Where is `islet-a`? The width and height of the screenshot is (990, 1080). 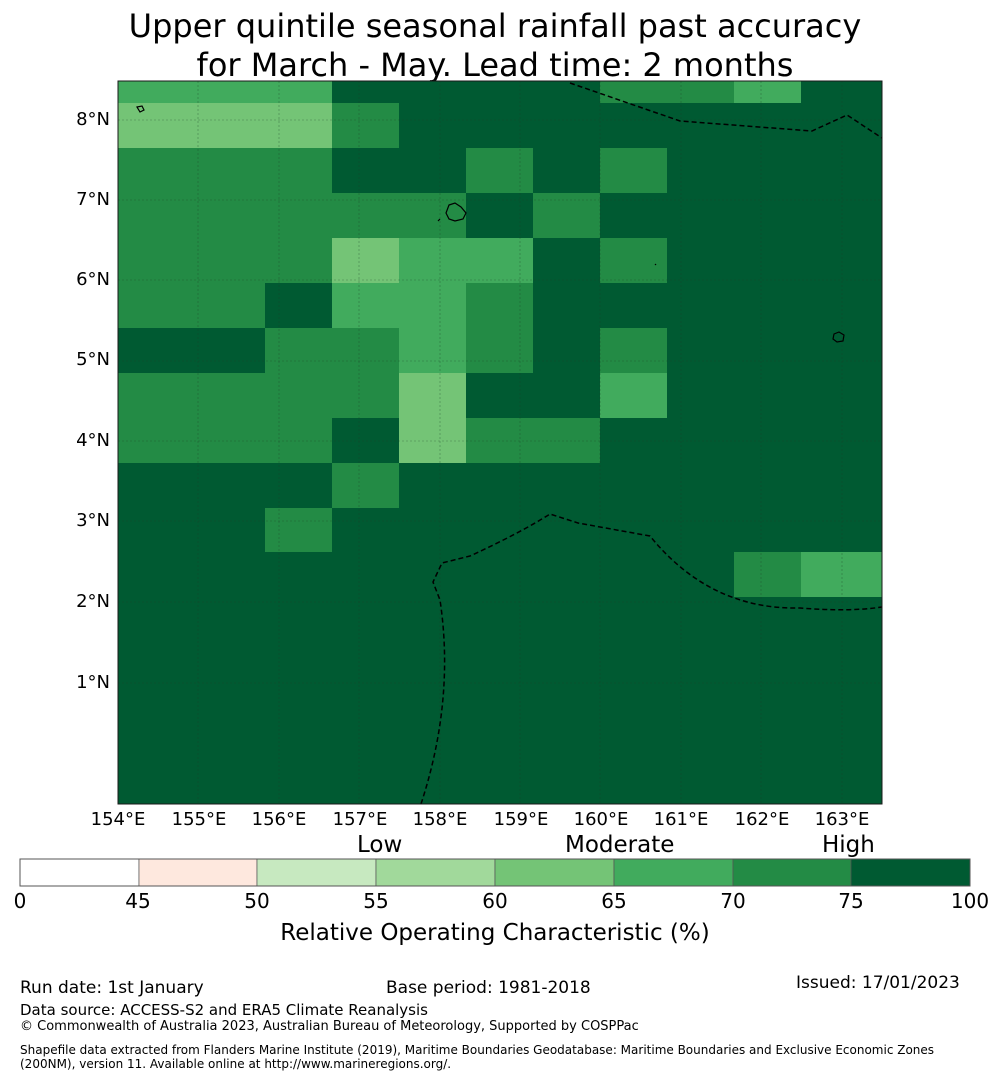
islet-a is located at coordinates (439, 220).